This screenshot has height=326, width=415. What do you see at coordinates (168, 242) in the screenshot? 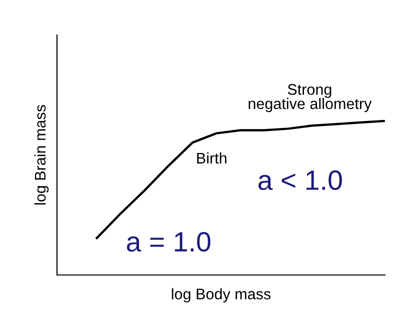
I see `annotation: a = 1.0` at bounding box center [168, 242].